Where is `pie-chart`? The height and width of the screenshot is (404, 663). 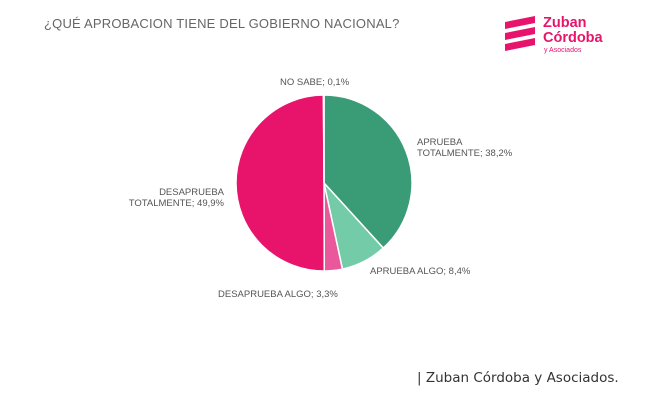 pie-chart is located at coordinates (324, 183).